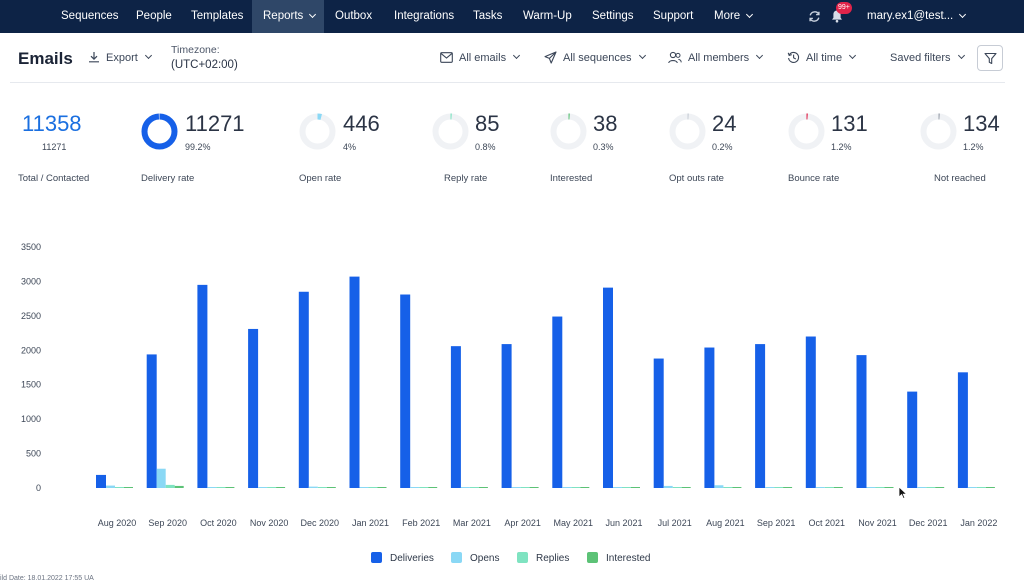  What do you see at coordinates (861, 421) in the screenshot?
I see `bar-deliveries-nov-2021` at bounding box center [861, 421].